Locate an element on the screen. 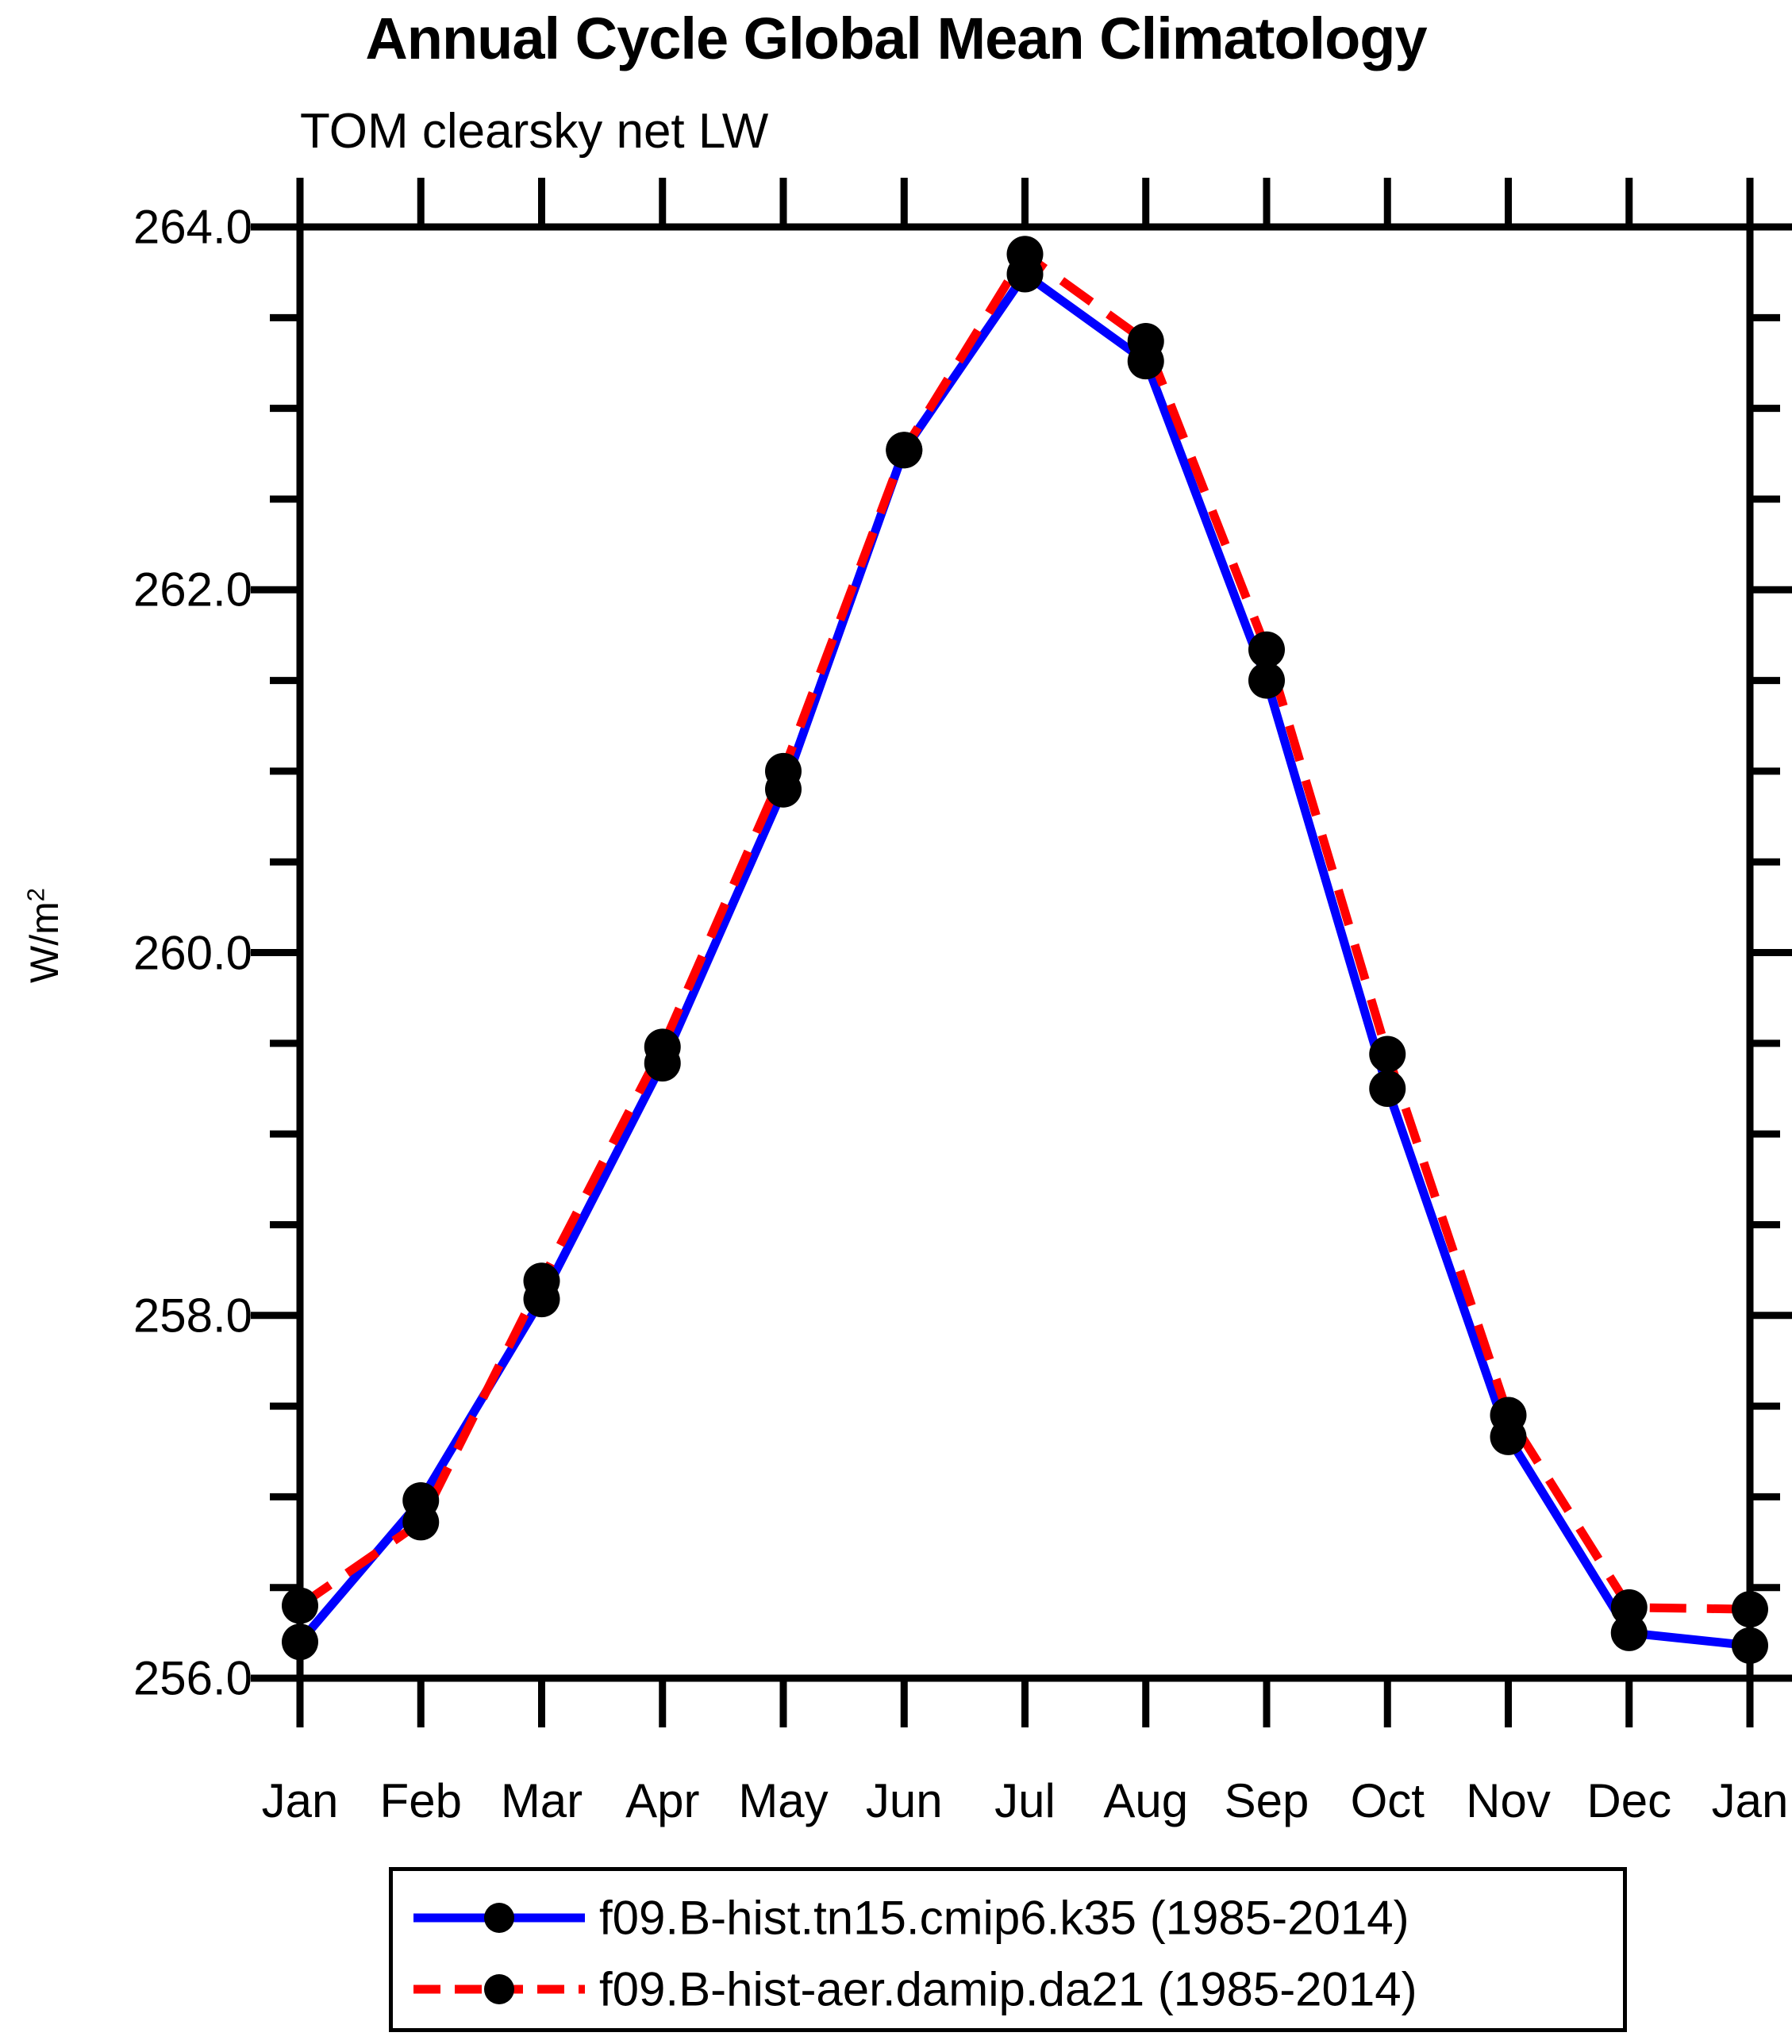 Image resolution: width=1792 pixels, height=2044 pixels. x-tick-label: Nov is located at coordinates (1508, 1800).